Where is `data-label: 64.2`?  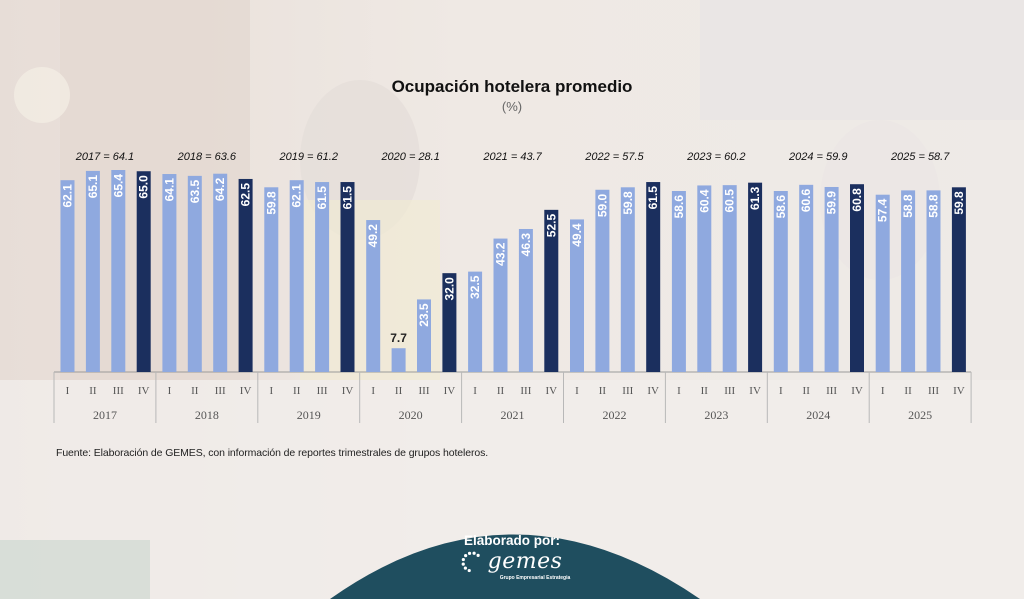
data-label: 64.2 is located at coordinates (220, 189).